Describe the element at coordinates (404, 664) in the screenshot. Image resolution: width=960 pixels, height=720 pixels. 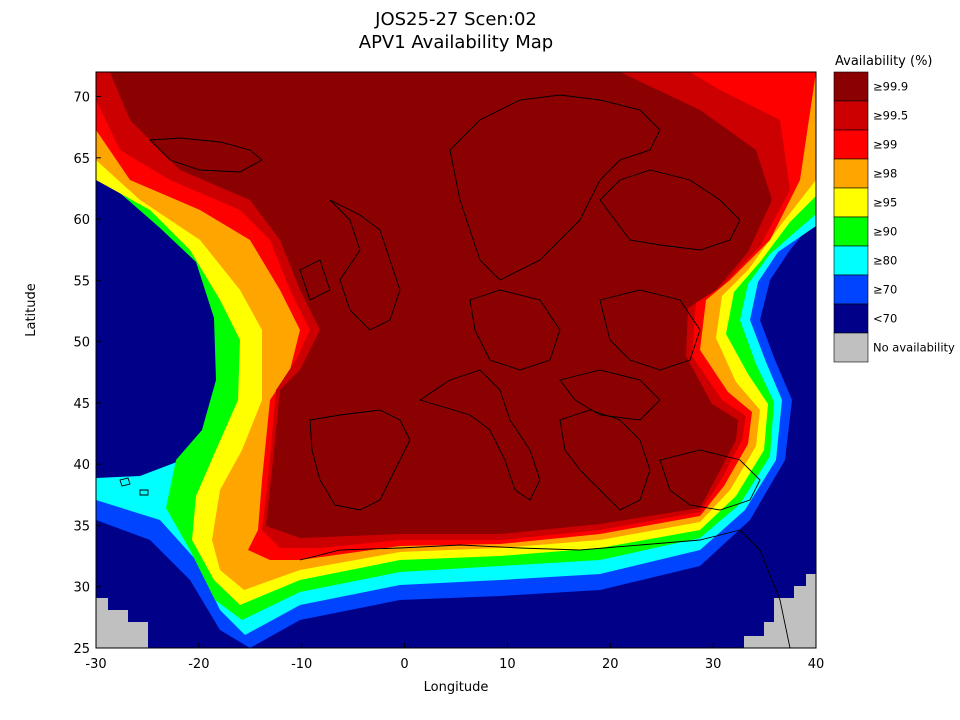
I see `x-tick-label: 0` at that location.